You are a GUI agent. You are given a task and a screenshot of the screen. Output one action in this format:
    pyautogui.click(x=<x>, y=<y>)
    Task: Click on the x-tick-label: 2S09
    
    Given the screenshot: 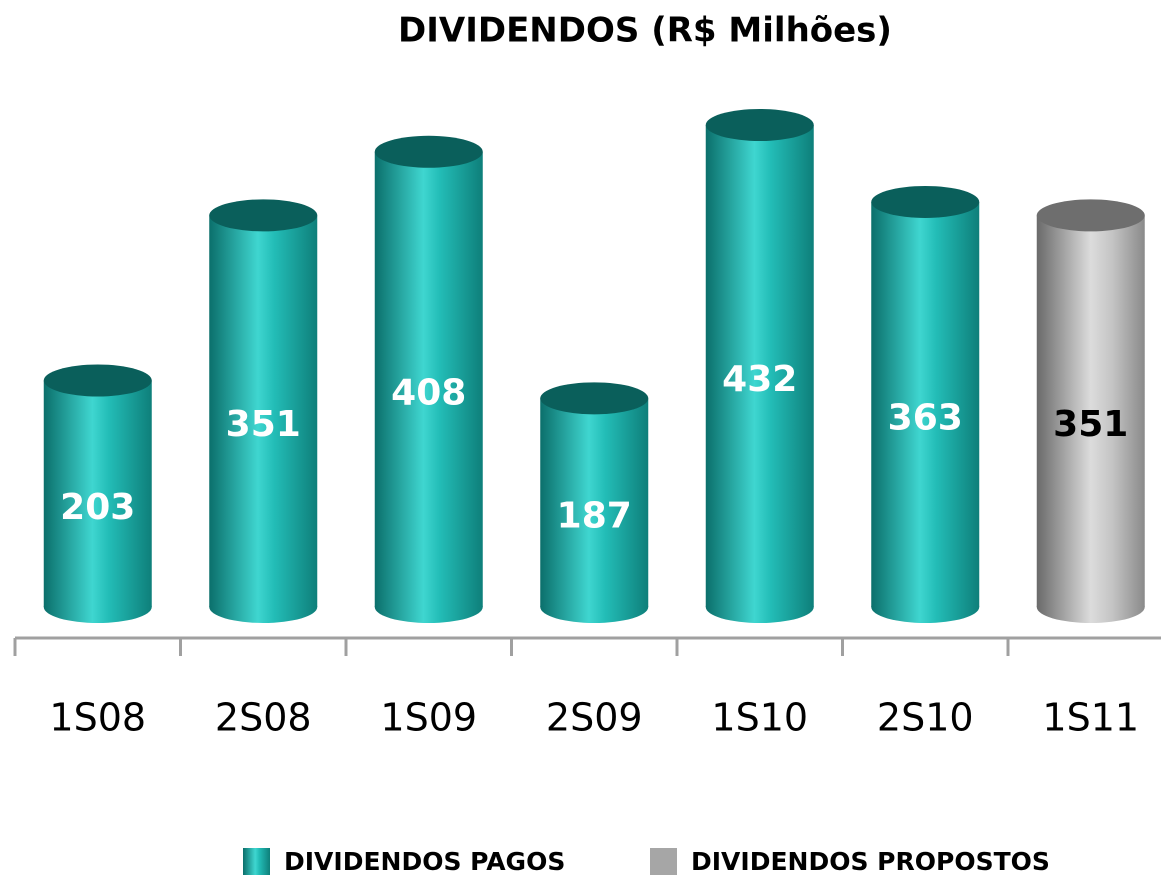 What is the action you would take?
    pyautogui.click(x=594, y=718)
    